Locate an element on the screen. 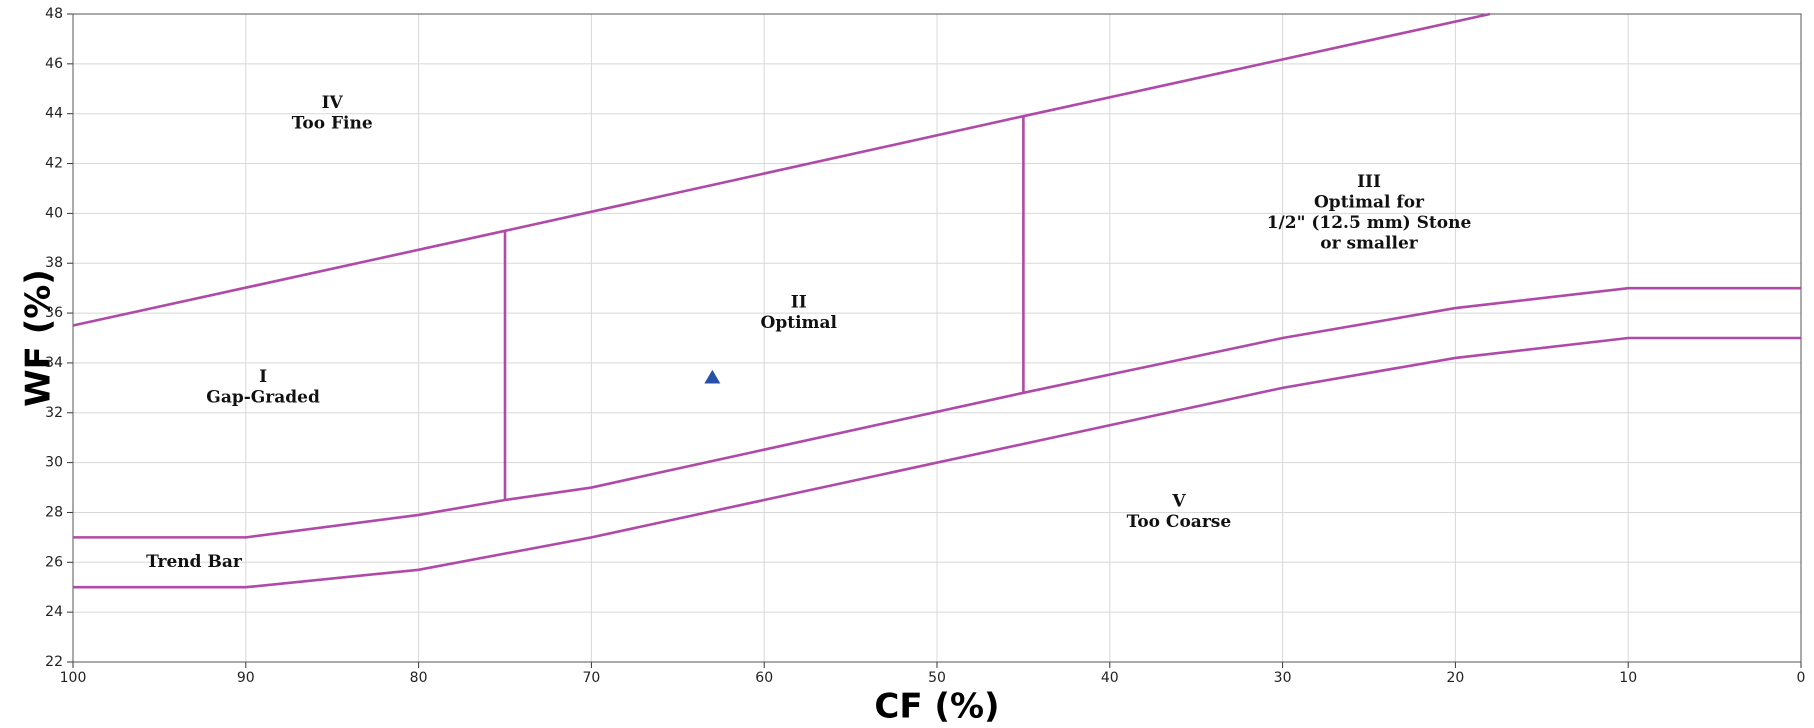 The height and width of the screenshot is (728, 1814). y-tick-label: 24 is located at coordinates (54, 612).